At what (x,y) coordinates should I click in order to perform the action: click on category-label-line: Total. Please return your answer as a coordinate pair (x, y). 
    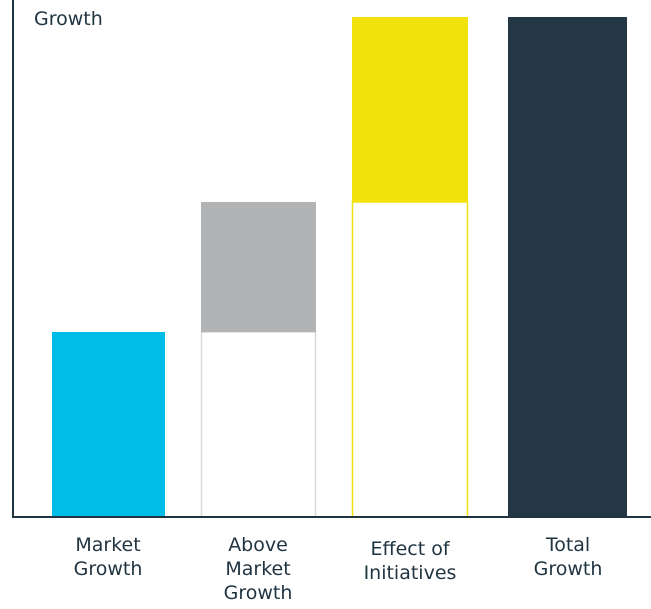
    Looking at the image, I should click on (567, 545).